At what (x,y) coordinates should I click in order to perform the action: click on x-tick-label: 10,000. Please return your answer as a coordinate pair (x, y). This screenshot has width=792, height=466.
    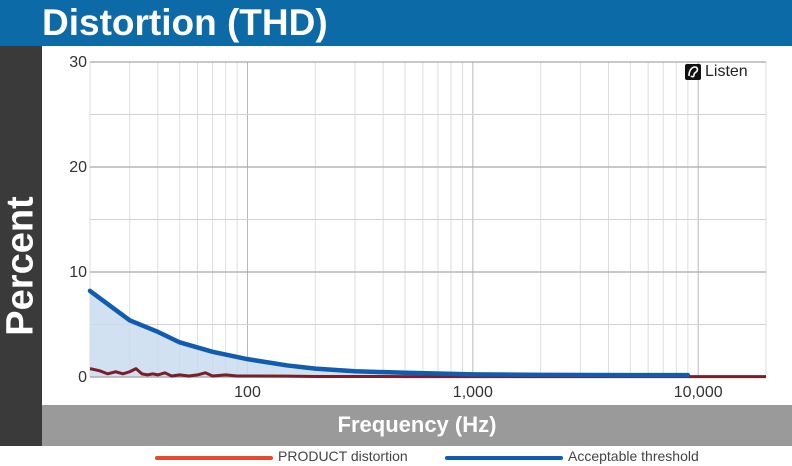
    Looking at the image, I should click on (698, 392).